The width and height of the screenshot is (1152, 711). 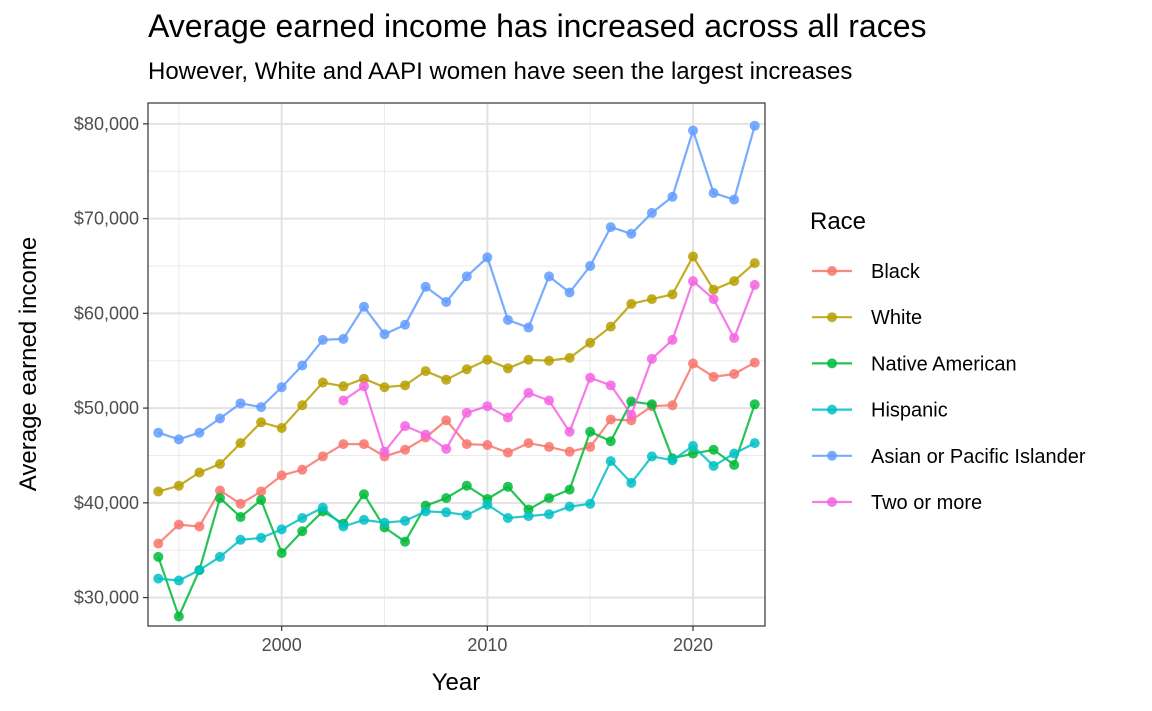 I want to click on y-axis-title: Average earned income, so click(x=28, y=364).